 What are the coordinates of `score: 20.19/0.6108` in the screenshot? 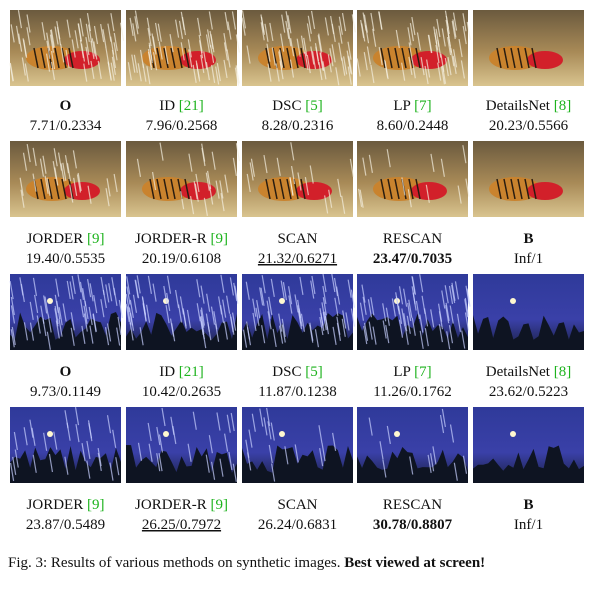 It's located at (181, 259).